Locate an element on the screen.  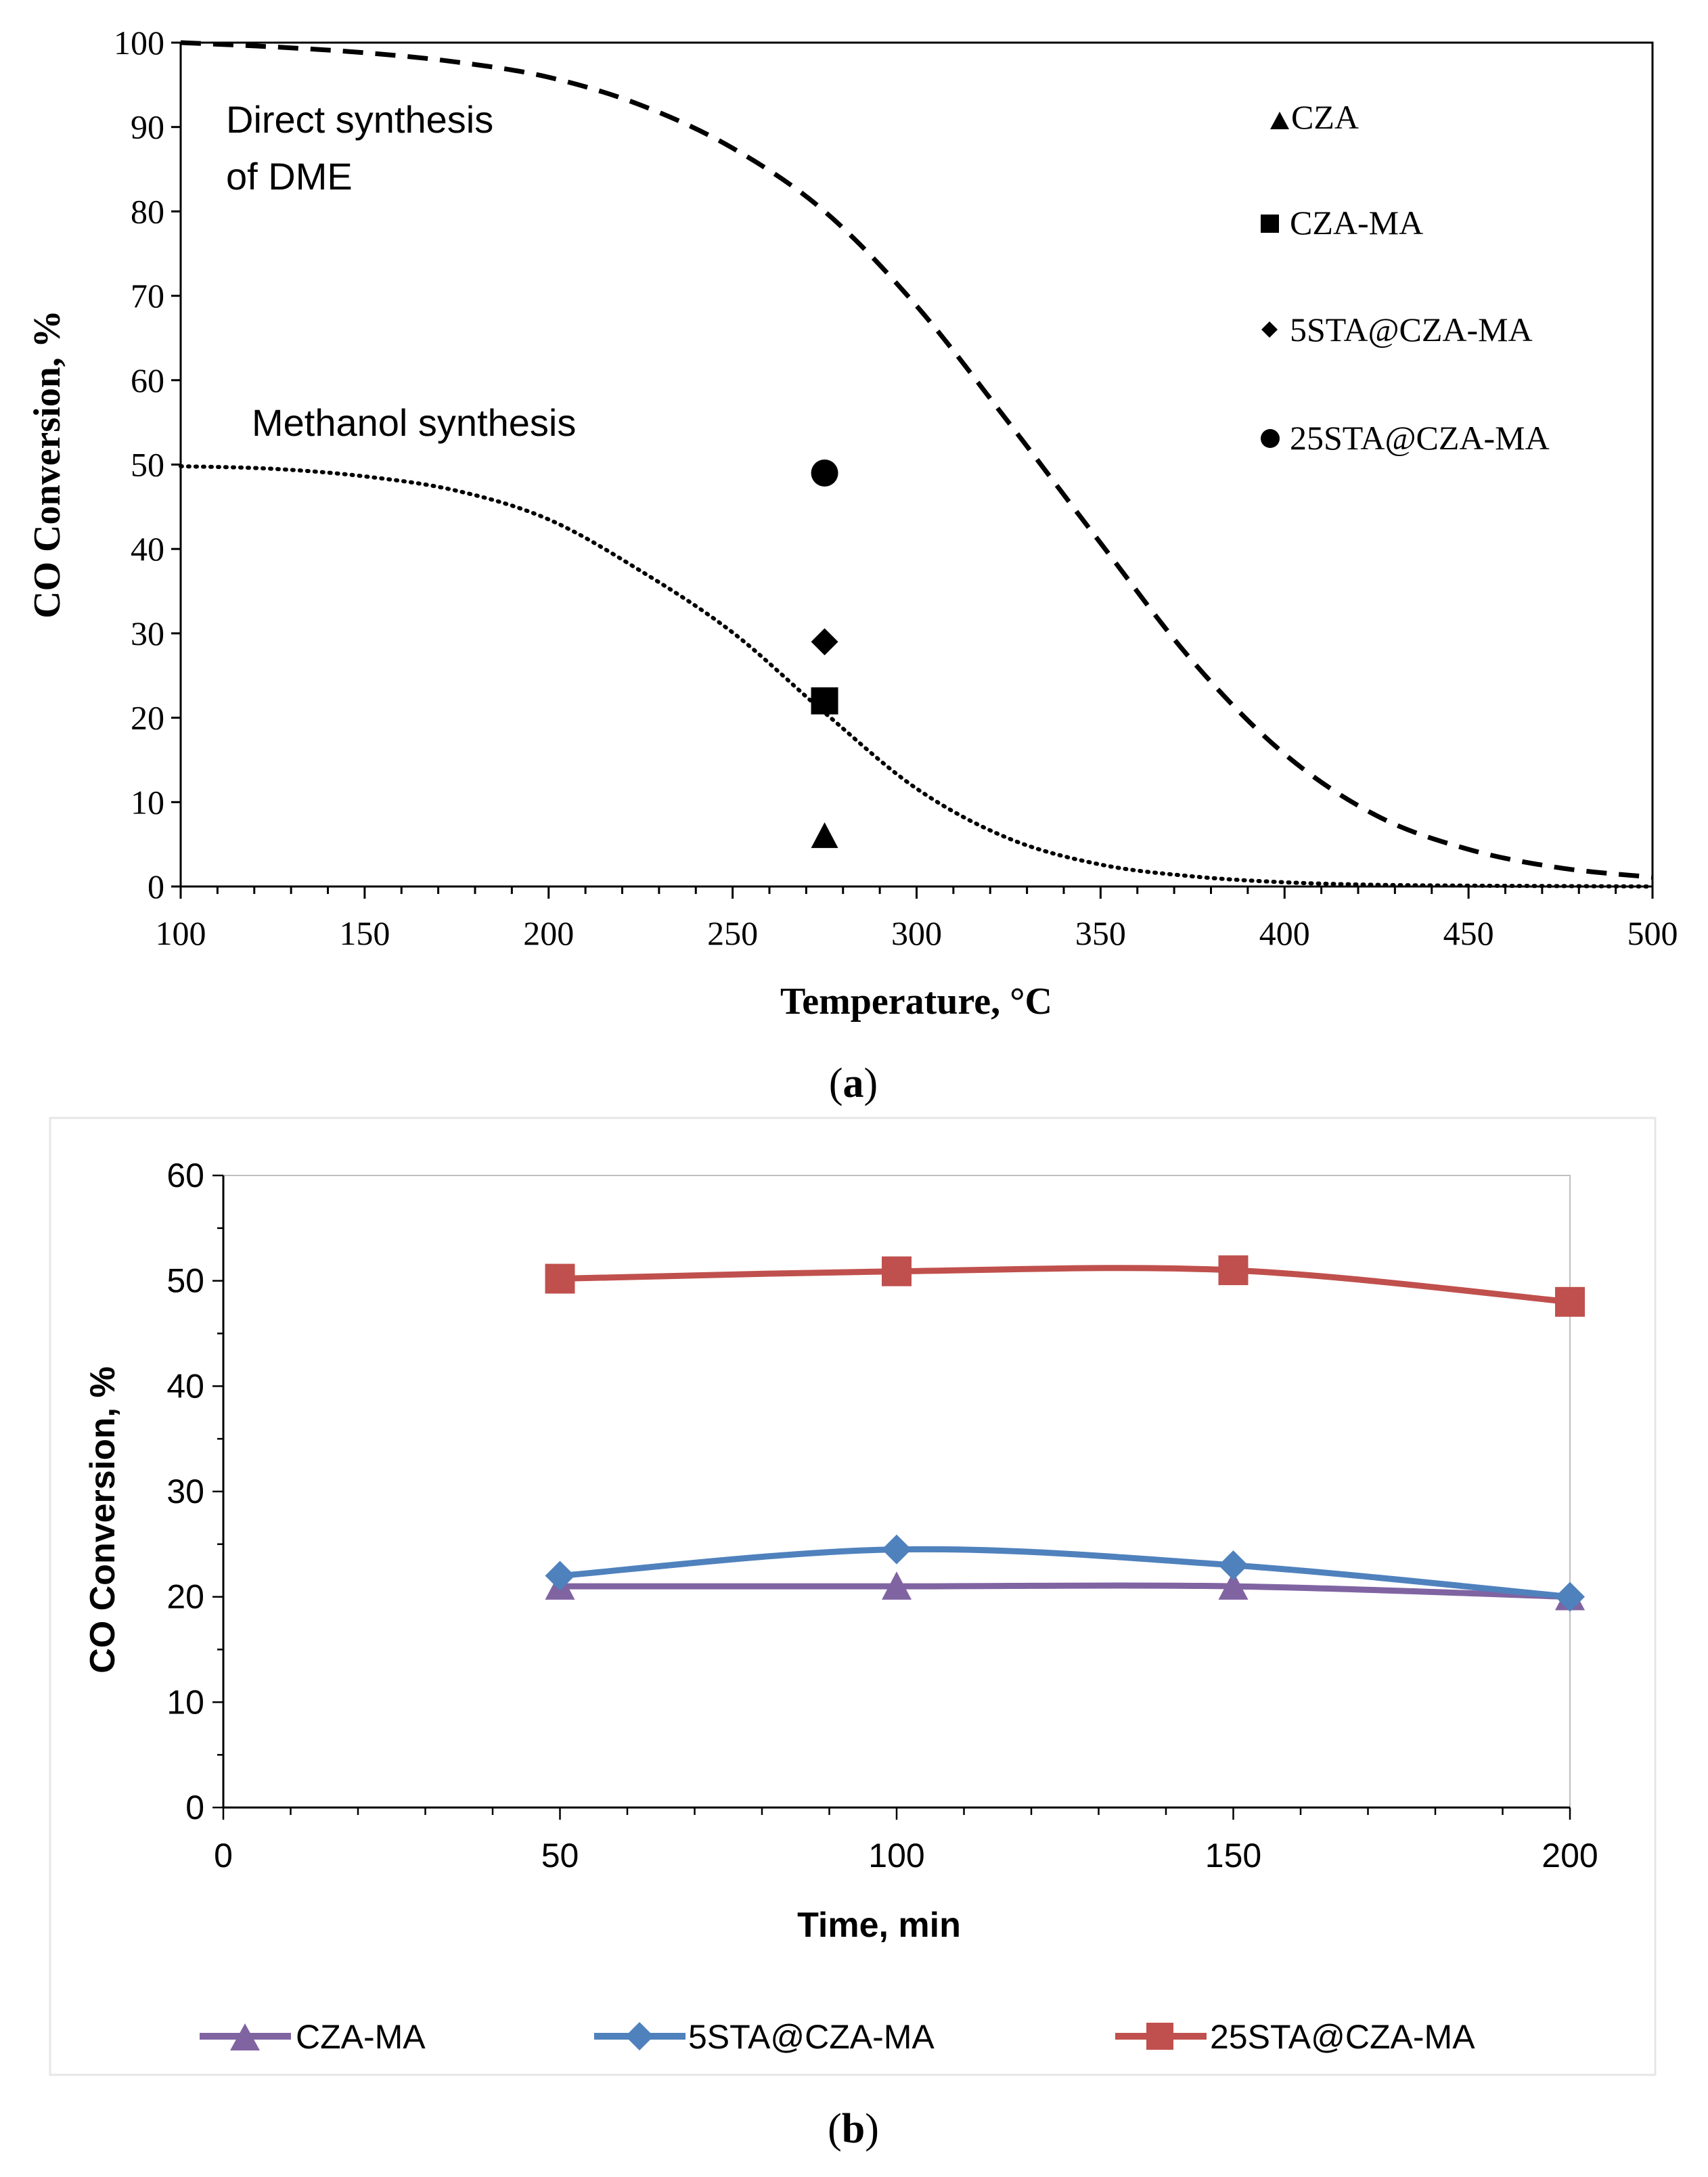
chart-a-x-tick-label: 150 is located at coordinates (364, 933).